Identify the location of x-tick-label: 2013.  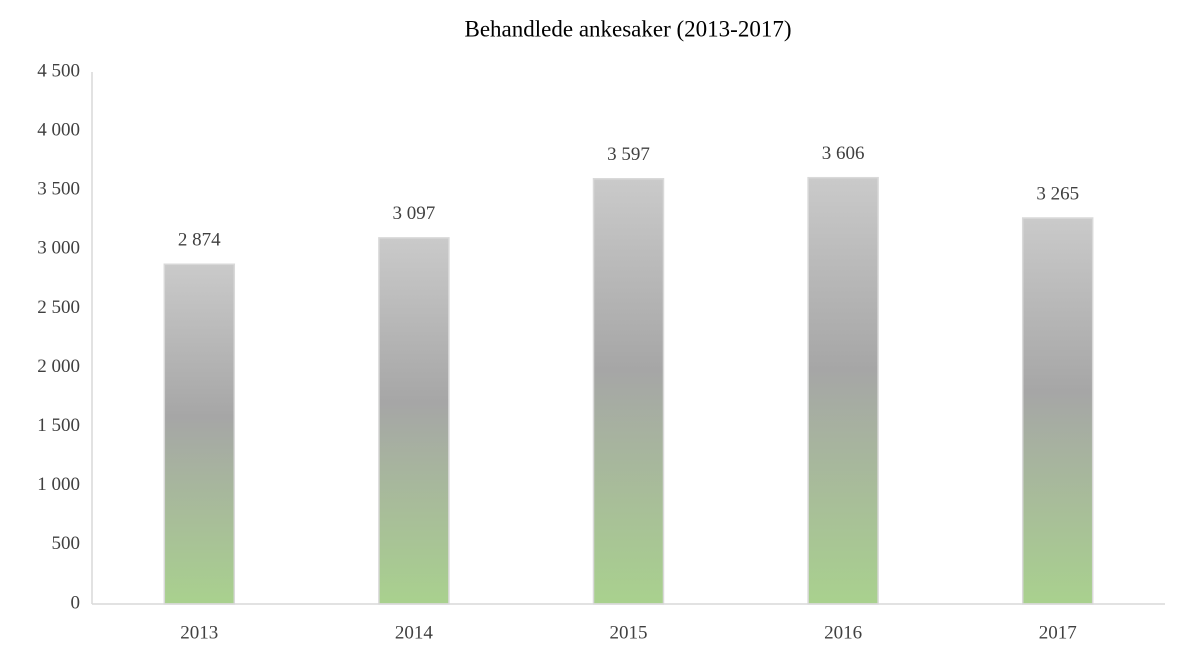
(199, 632).